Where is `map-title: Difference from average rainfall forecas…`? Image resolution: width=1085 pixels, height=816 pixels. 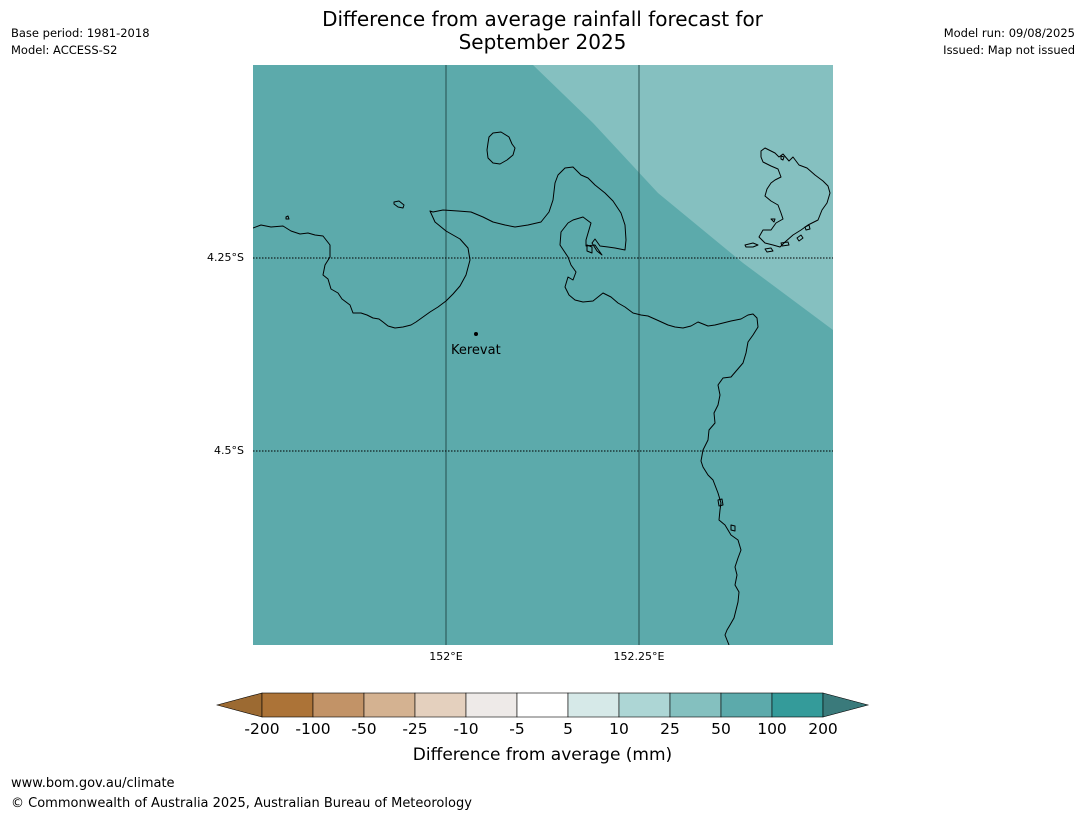
map-title: Difference from average rainfall forecas… is located at coordinates (542, 31).